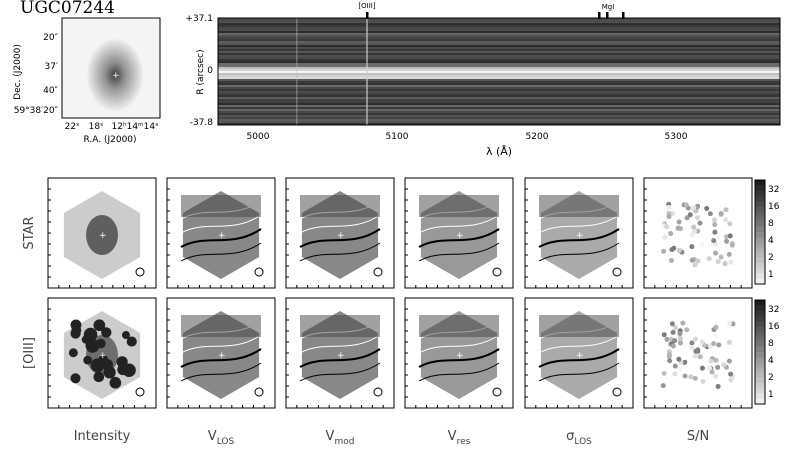  What do you see at coordinates (771, 241) in the screenshot?
I see `colorbar-tick: 4` at bounding box center [771, 241].